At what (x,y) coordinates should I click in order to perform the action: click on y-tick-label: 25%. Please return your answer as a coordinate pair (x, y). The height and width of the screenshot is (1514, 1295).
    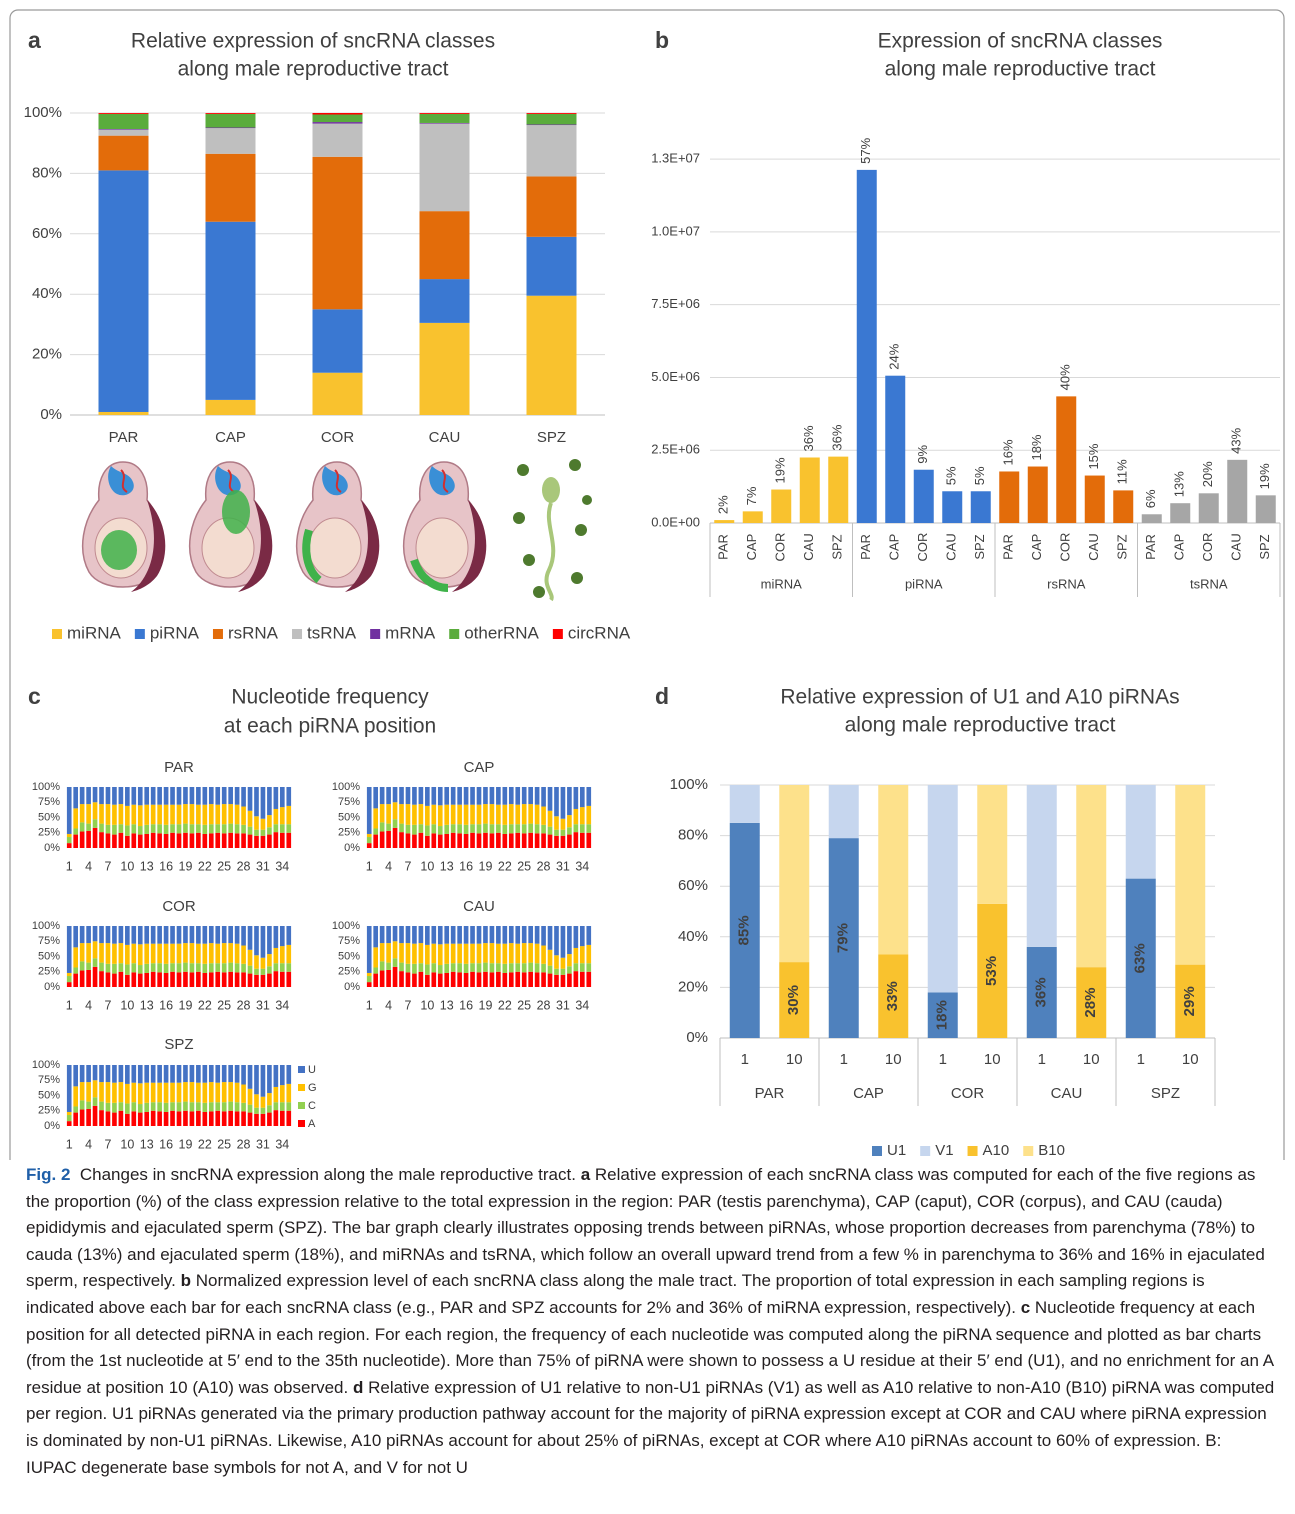
    Looking at the image, I should click on (349, 833).